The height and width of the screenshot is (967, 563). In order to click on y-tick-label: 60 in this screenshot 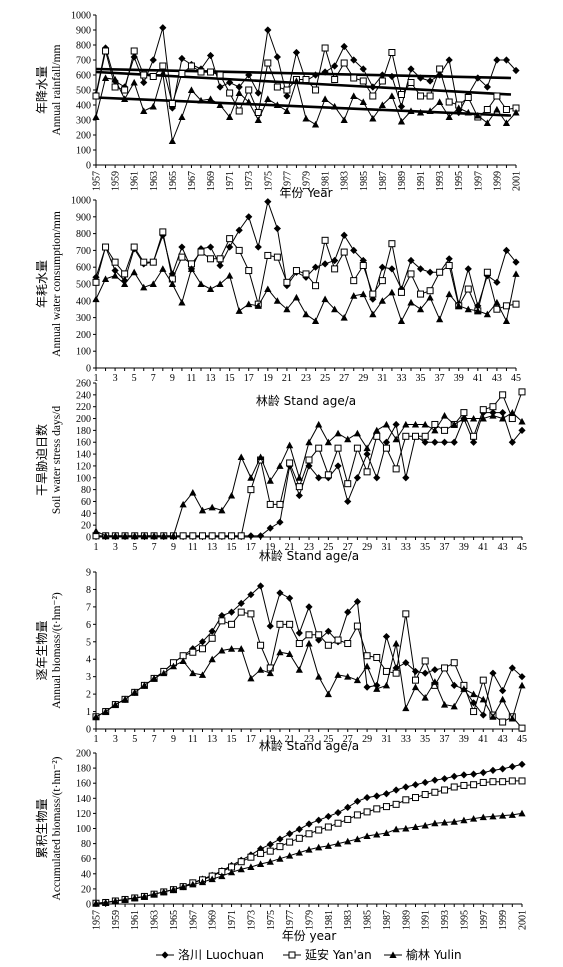, I will do `click(86, 502)`.